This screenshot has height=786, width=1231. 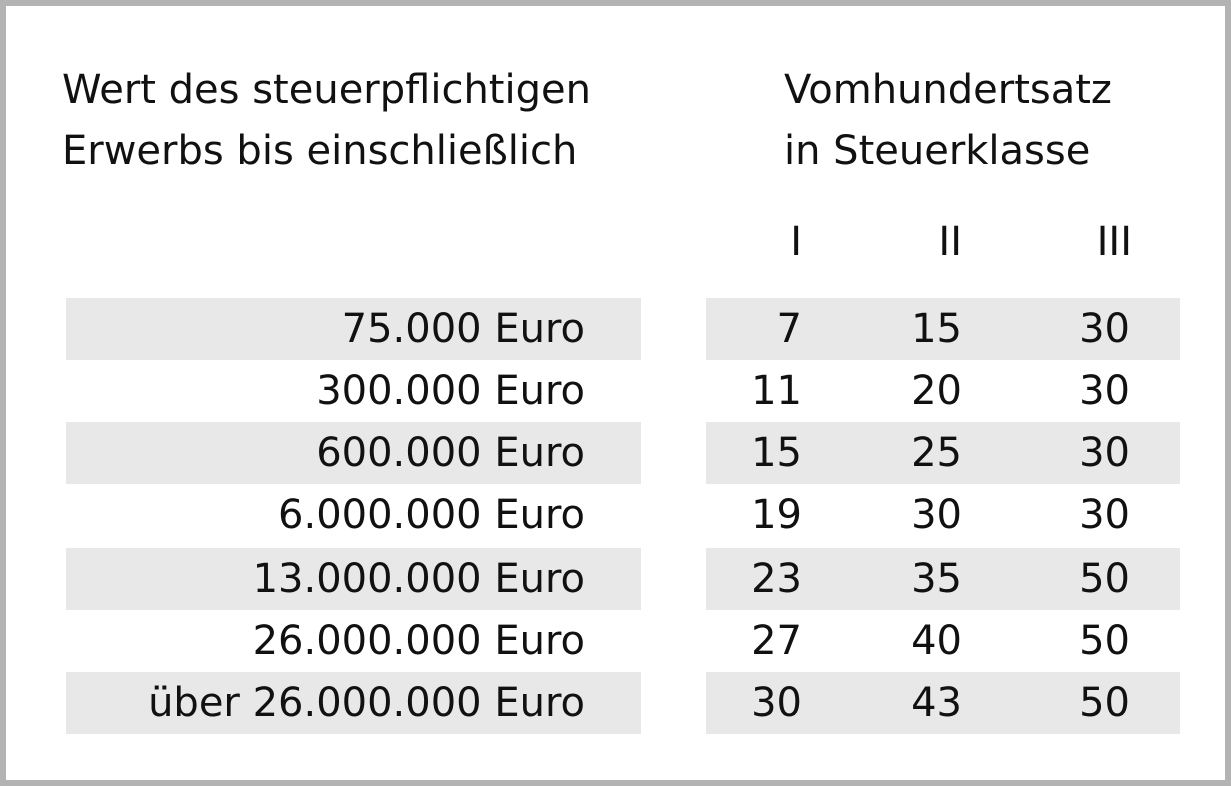 I want to click on class-1-rate: 19, so click(x=776, y=515).